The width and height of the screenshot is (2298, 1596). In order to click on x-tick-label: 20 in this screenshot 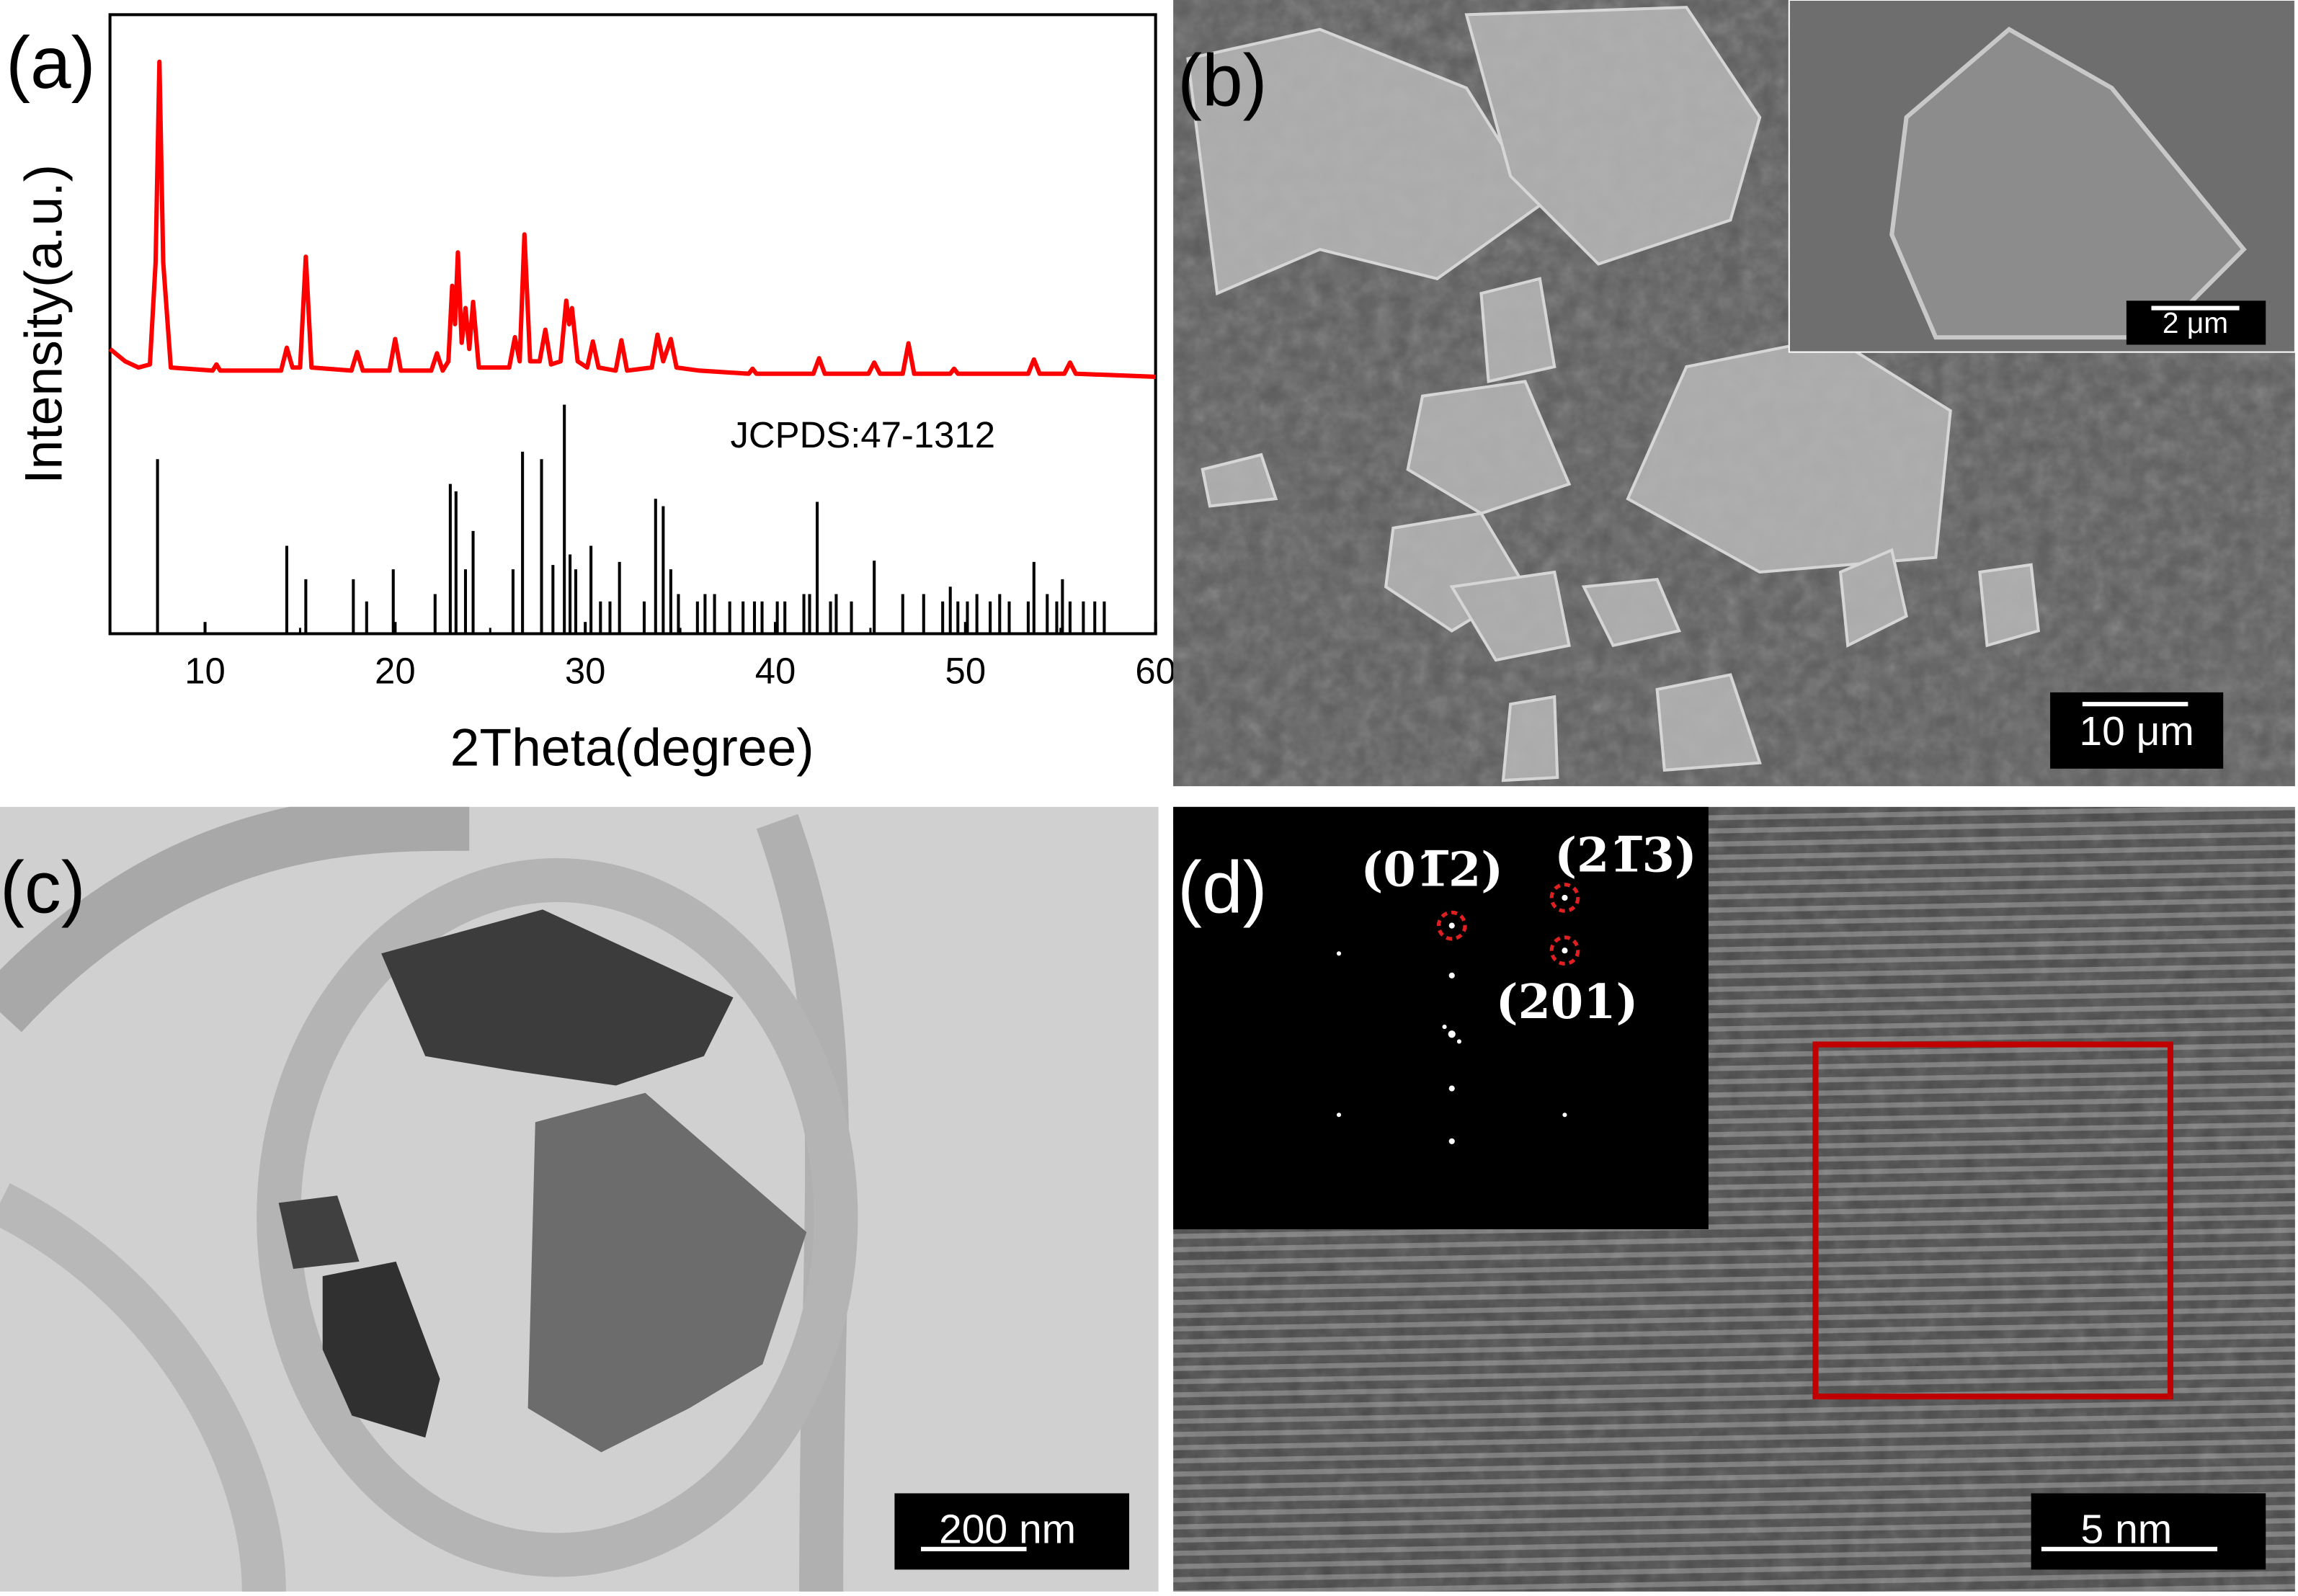, I will do `click(395, 671)`.